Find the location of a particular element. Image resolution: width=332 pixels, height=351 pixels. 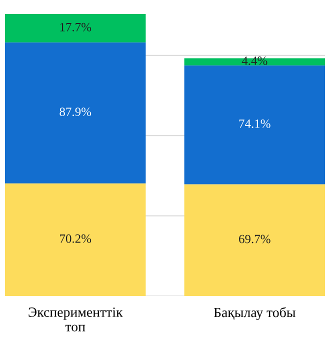

x-tick-label: Бақылау тобы is located at coordinates (255, 313).